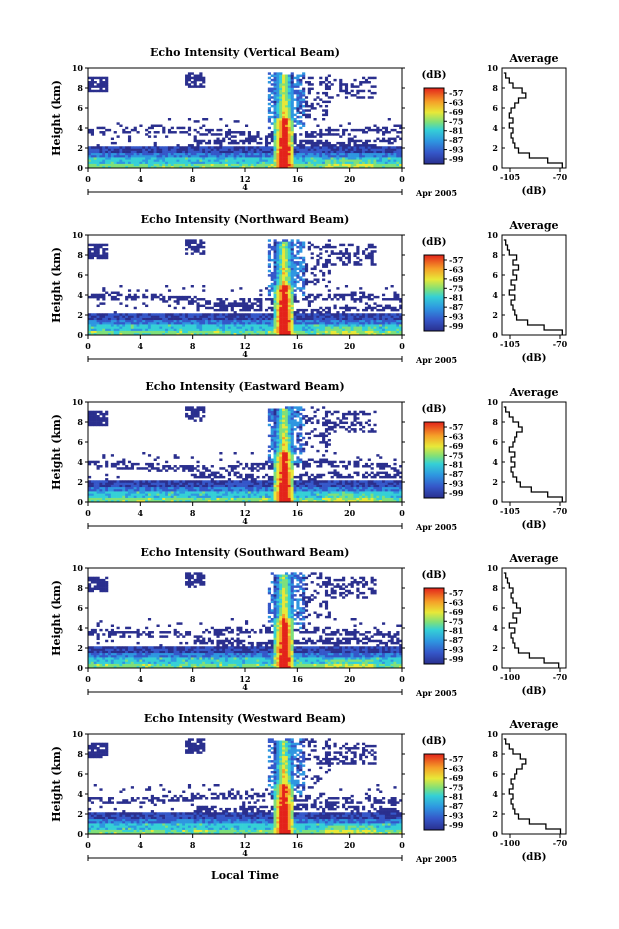 This screenshot has height=929, width=619. What do you see at coordinates (193, 179) in the screenshot?
I see `x-tick-label: 8` at bounding box center [193, 179].